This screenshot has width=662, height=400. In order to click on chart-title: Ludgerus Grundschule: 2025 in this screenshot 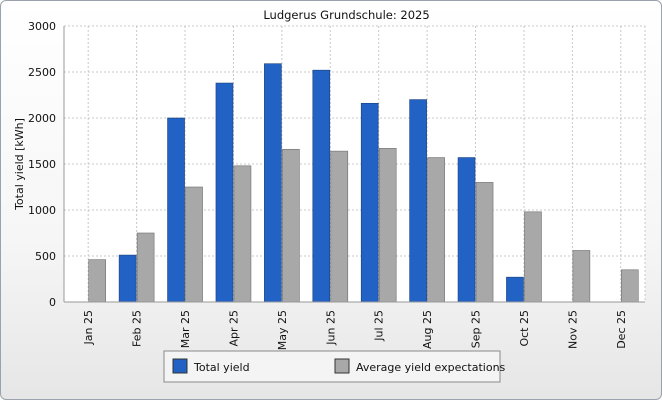, I will do `click(346, 15)`.